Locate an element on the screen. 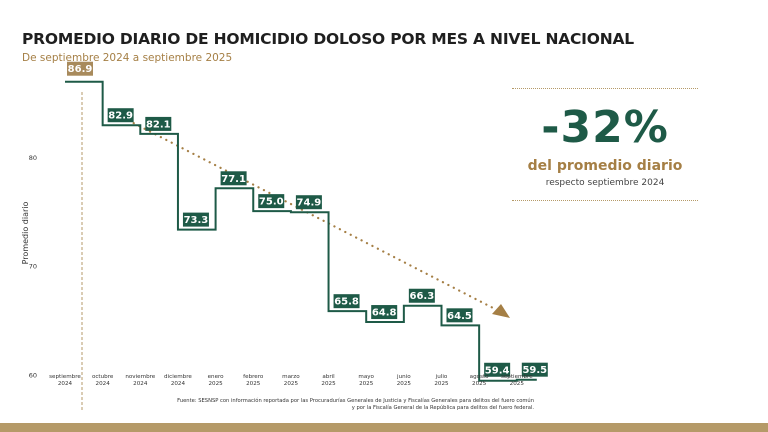 This screenshot has height=432, width=768. x-tick-label: junio is located at coordinates (403, 377).